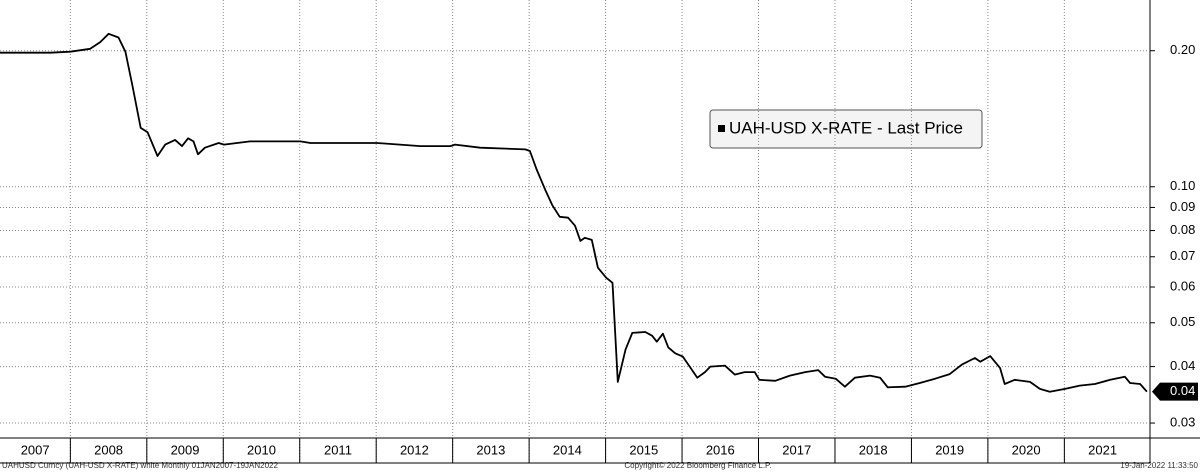 This screenshot has width=1200, height=472. What do you see at coordinates (261, 449) in the screenshot?
I see `x-tick-label: 2010` at bounding box center [261, 449].